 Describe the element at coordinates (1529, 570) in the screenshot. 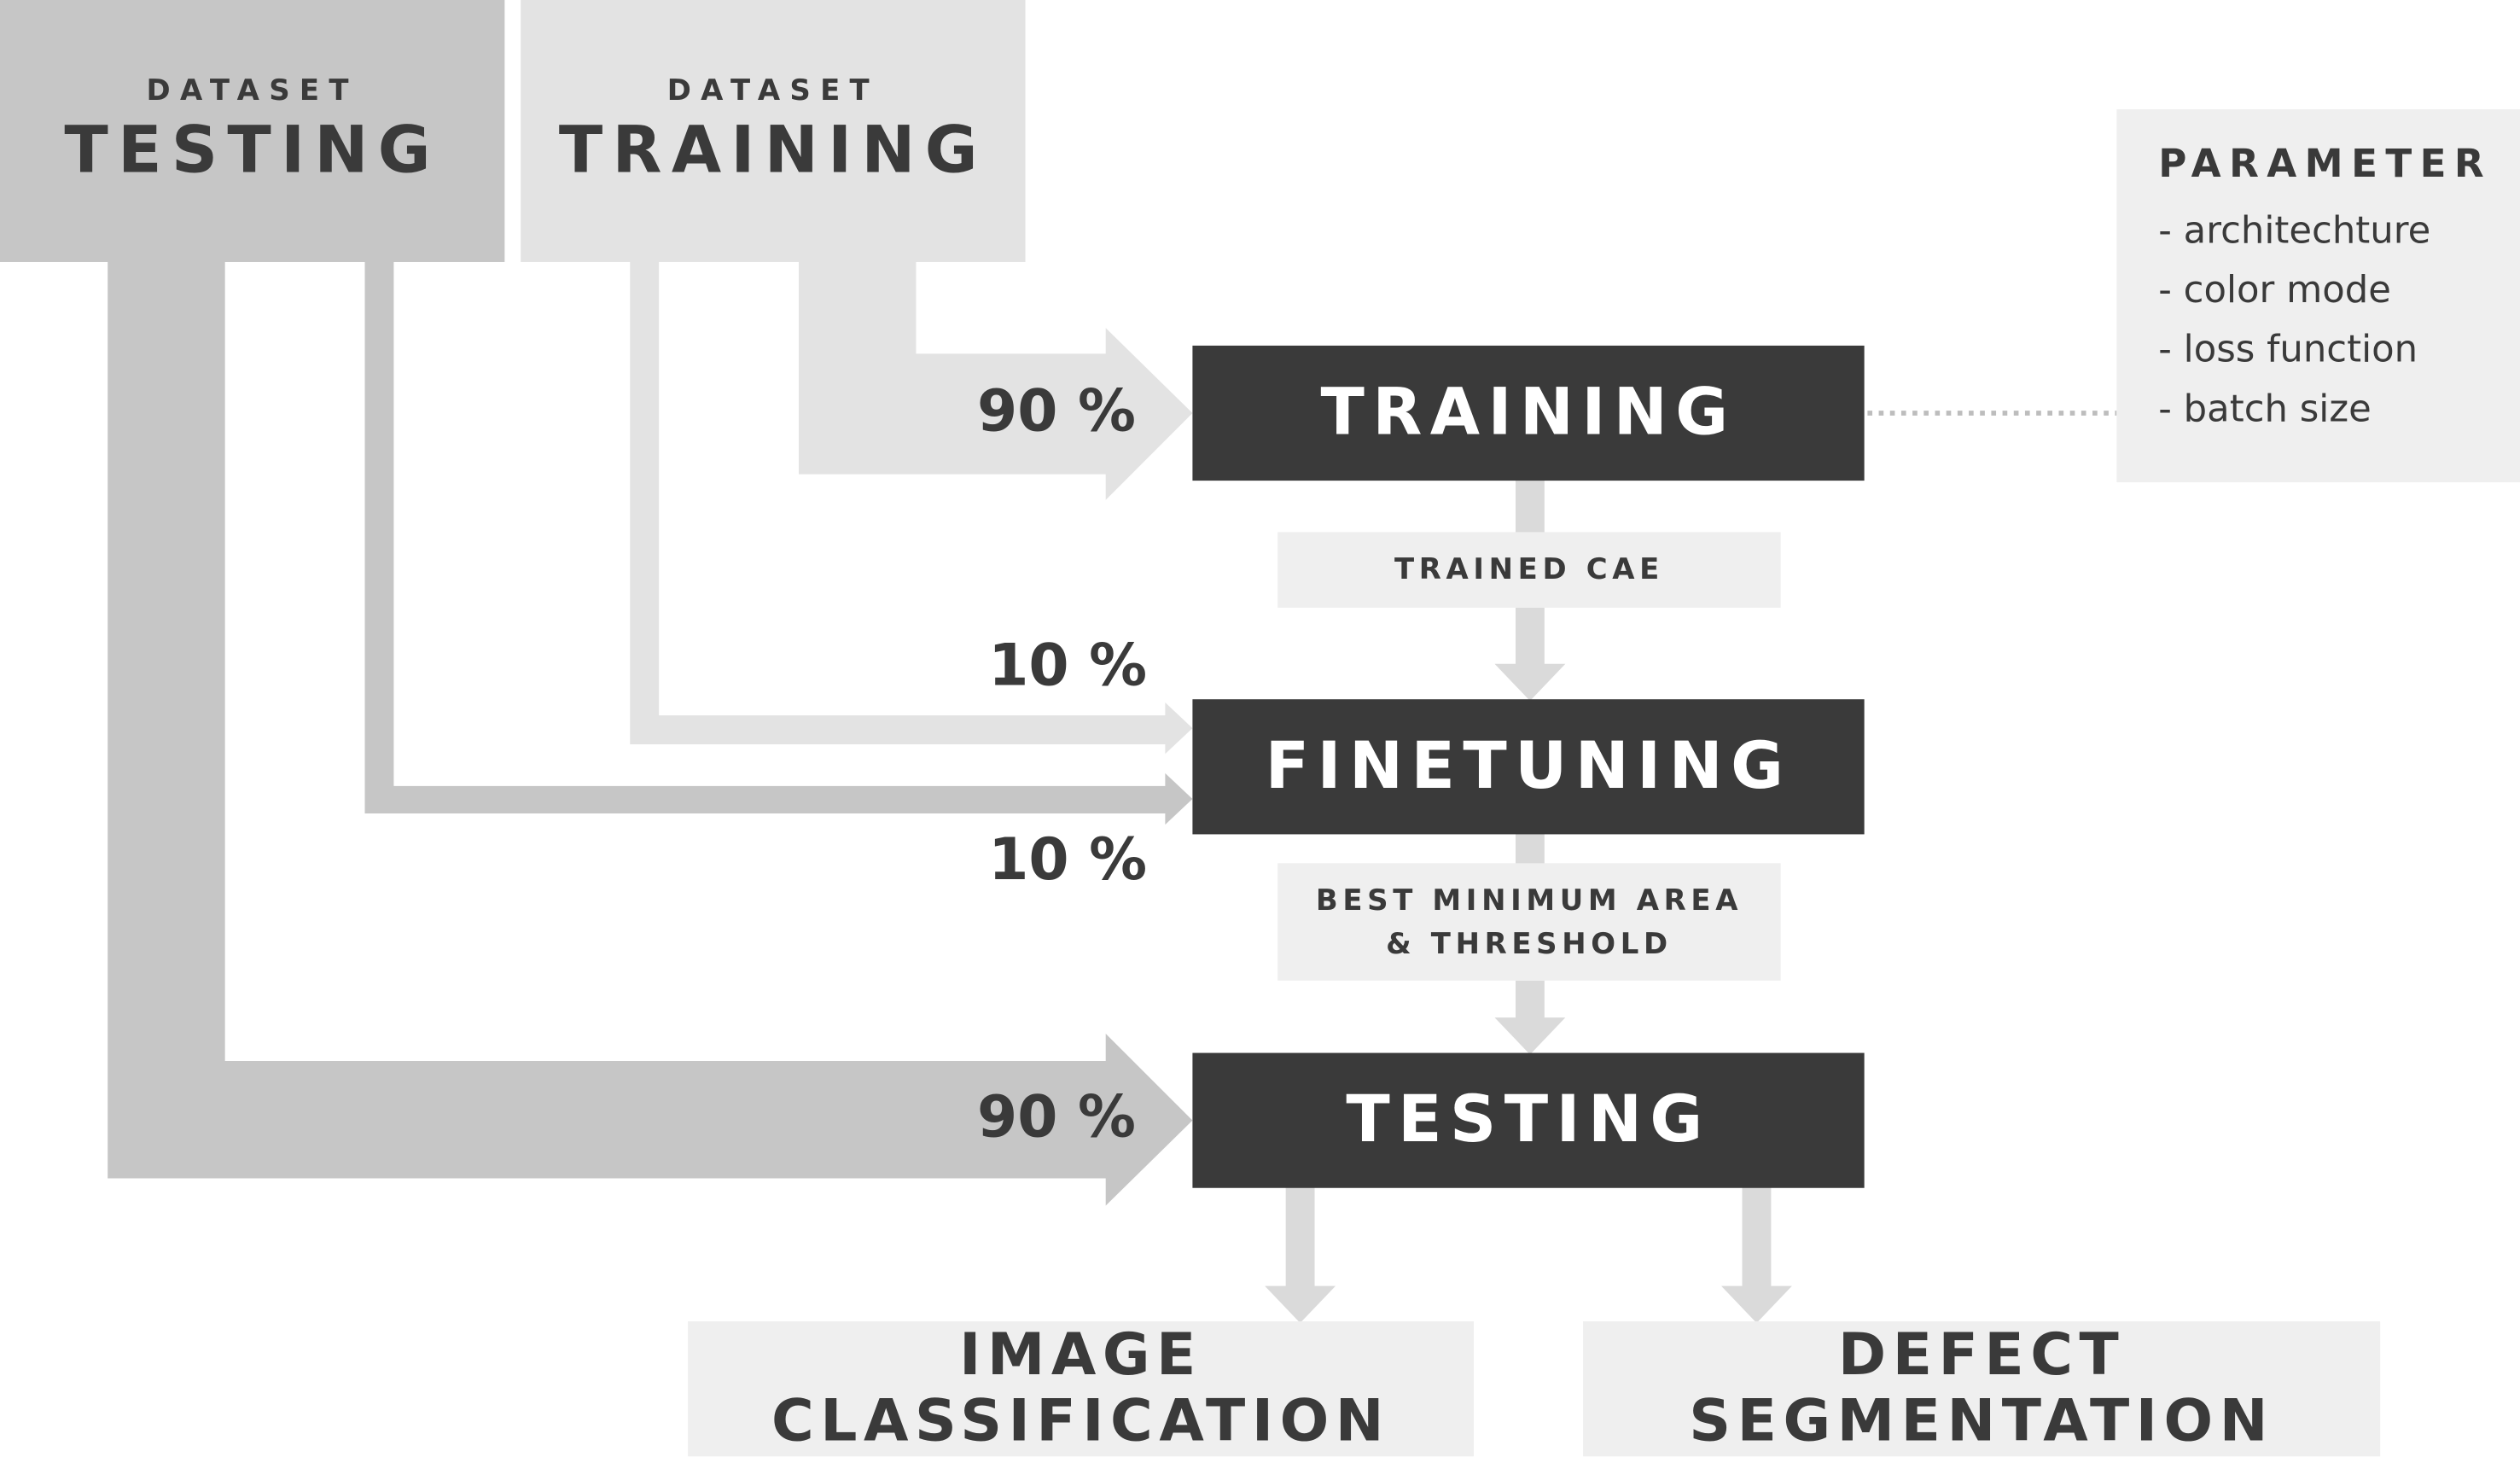

I see `trained-cae-box: TRAINED CAE` at that location.